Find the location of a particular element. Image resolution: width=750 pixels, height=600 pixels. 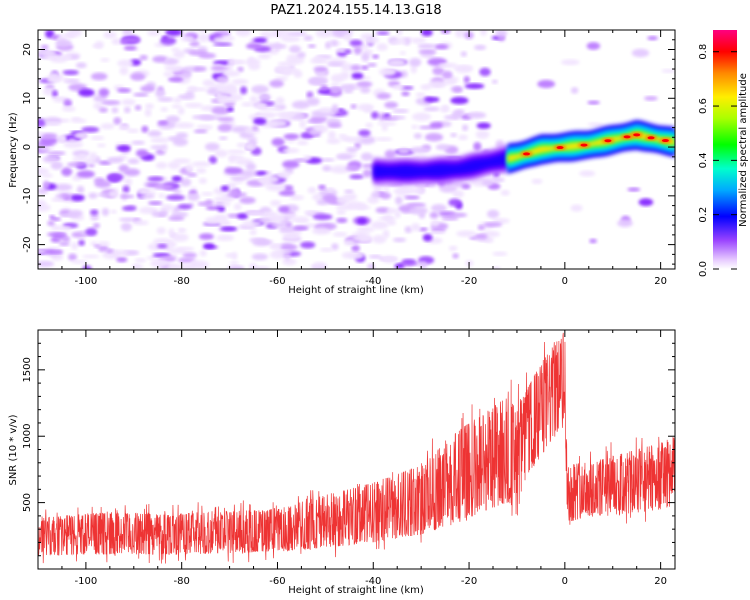

x-tick-label: -80 is located at coordinates (182, 581).